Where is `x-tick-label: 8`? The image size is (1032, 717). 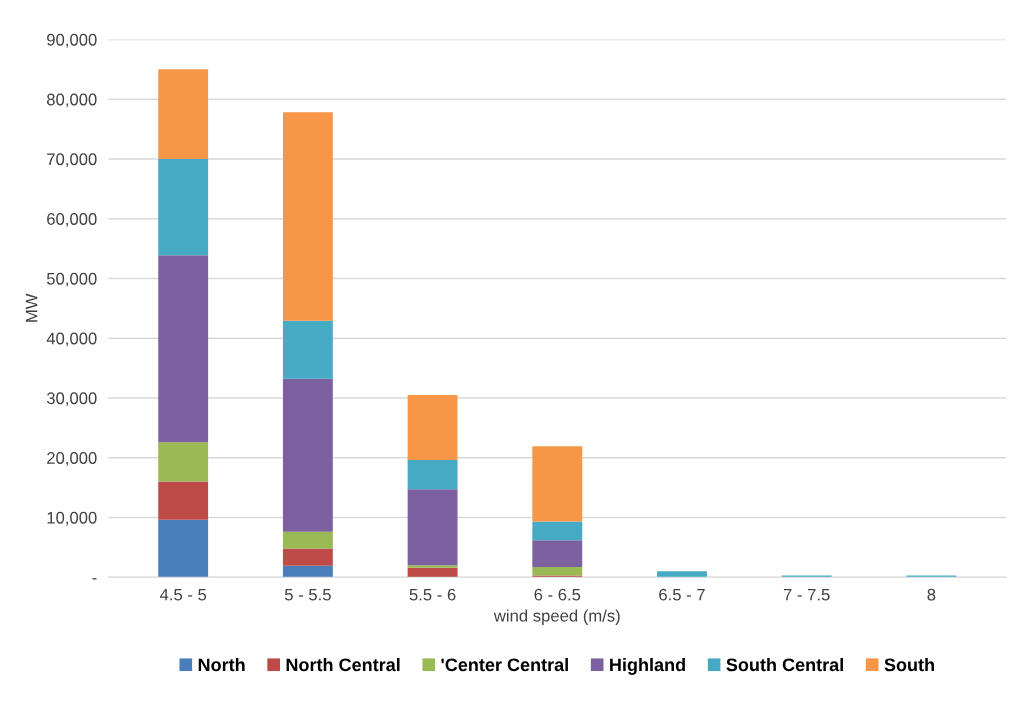
x-tick-label: 8 is located at coordinates (931, 594).